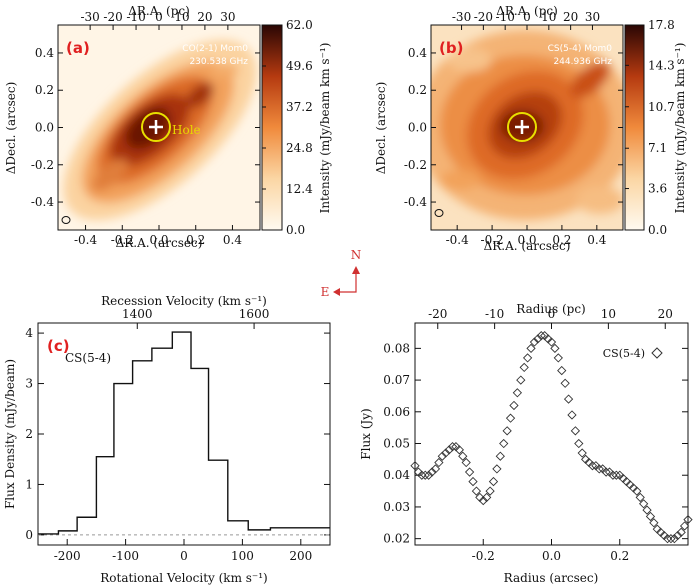 The height and width of the screenshot is (587, 695). What do you see at coordinates (661, 65) in the screenshot?
I see `colorbar-tick-label: 14.3` at bounding box center [661, 65].